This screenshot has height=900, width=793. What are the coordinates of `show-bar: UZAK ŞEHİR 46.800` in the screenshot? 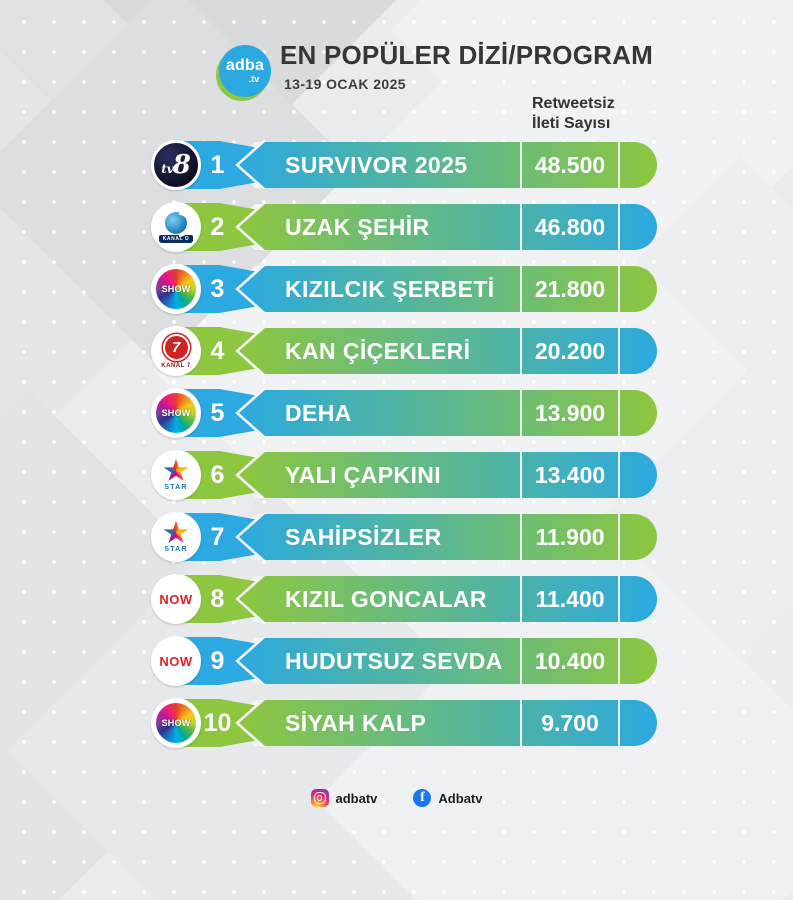 It's located at (448, 227).